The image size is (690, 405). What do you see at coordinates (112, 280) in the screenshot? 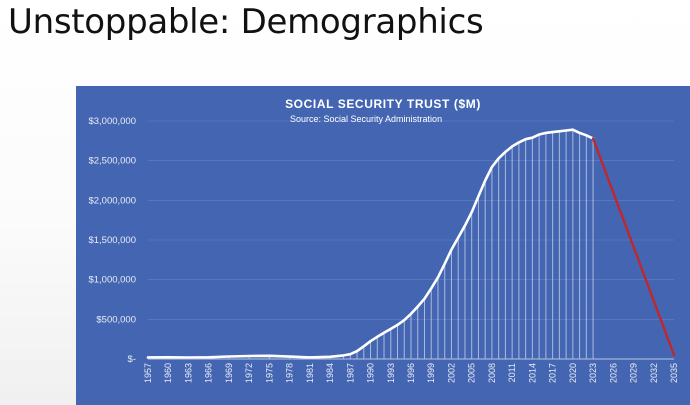
I see `y-tick-label: $1,000,000` at bounding box center [112, 280].